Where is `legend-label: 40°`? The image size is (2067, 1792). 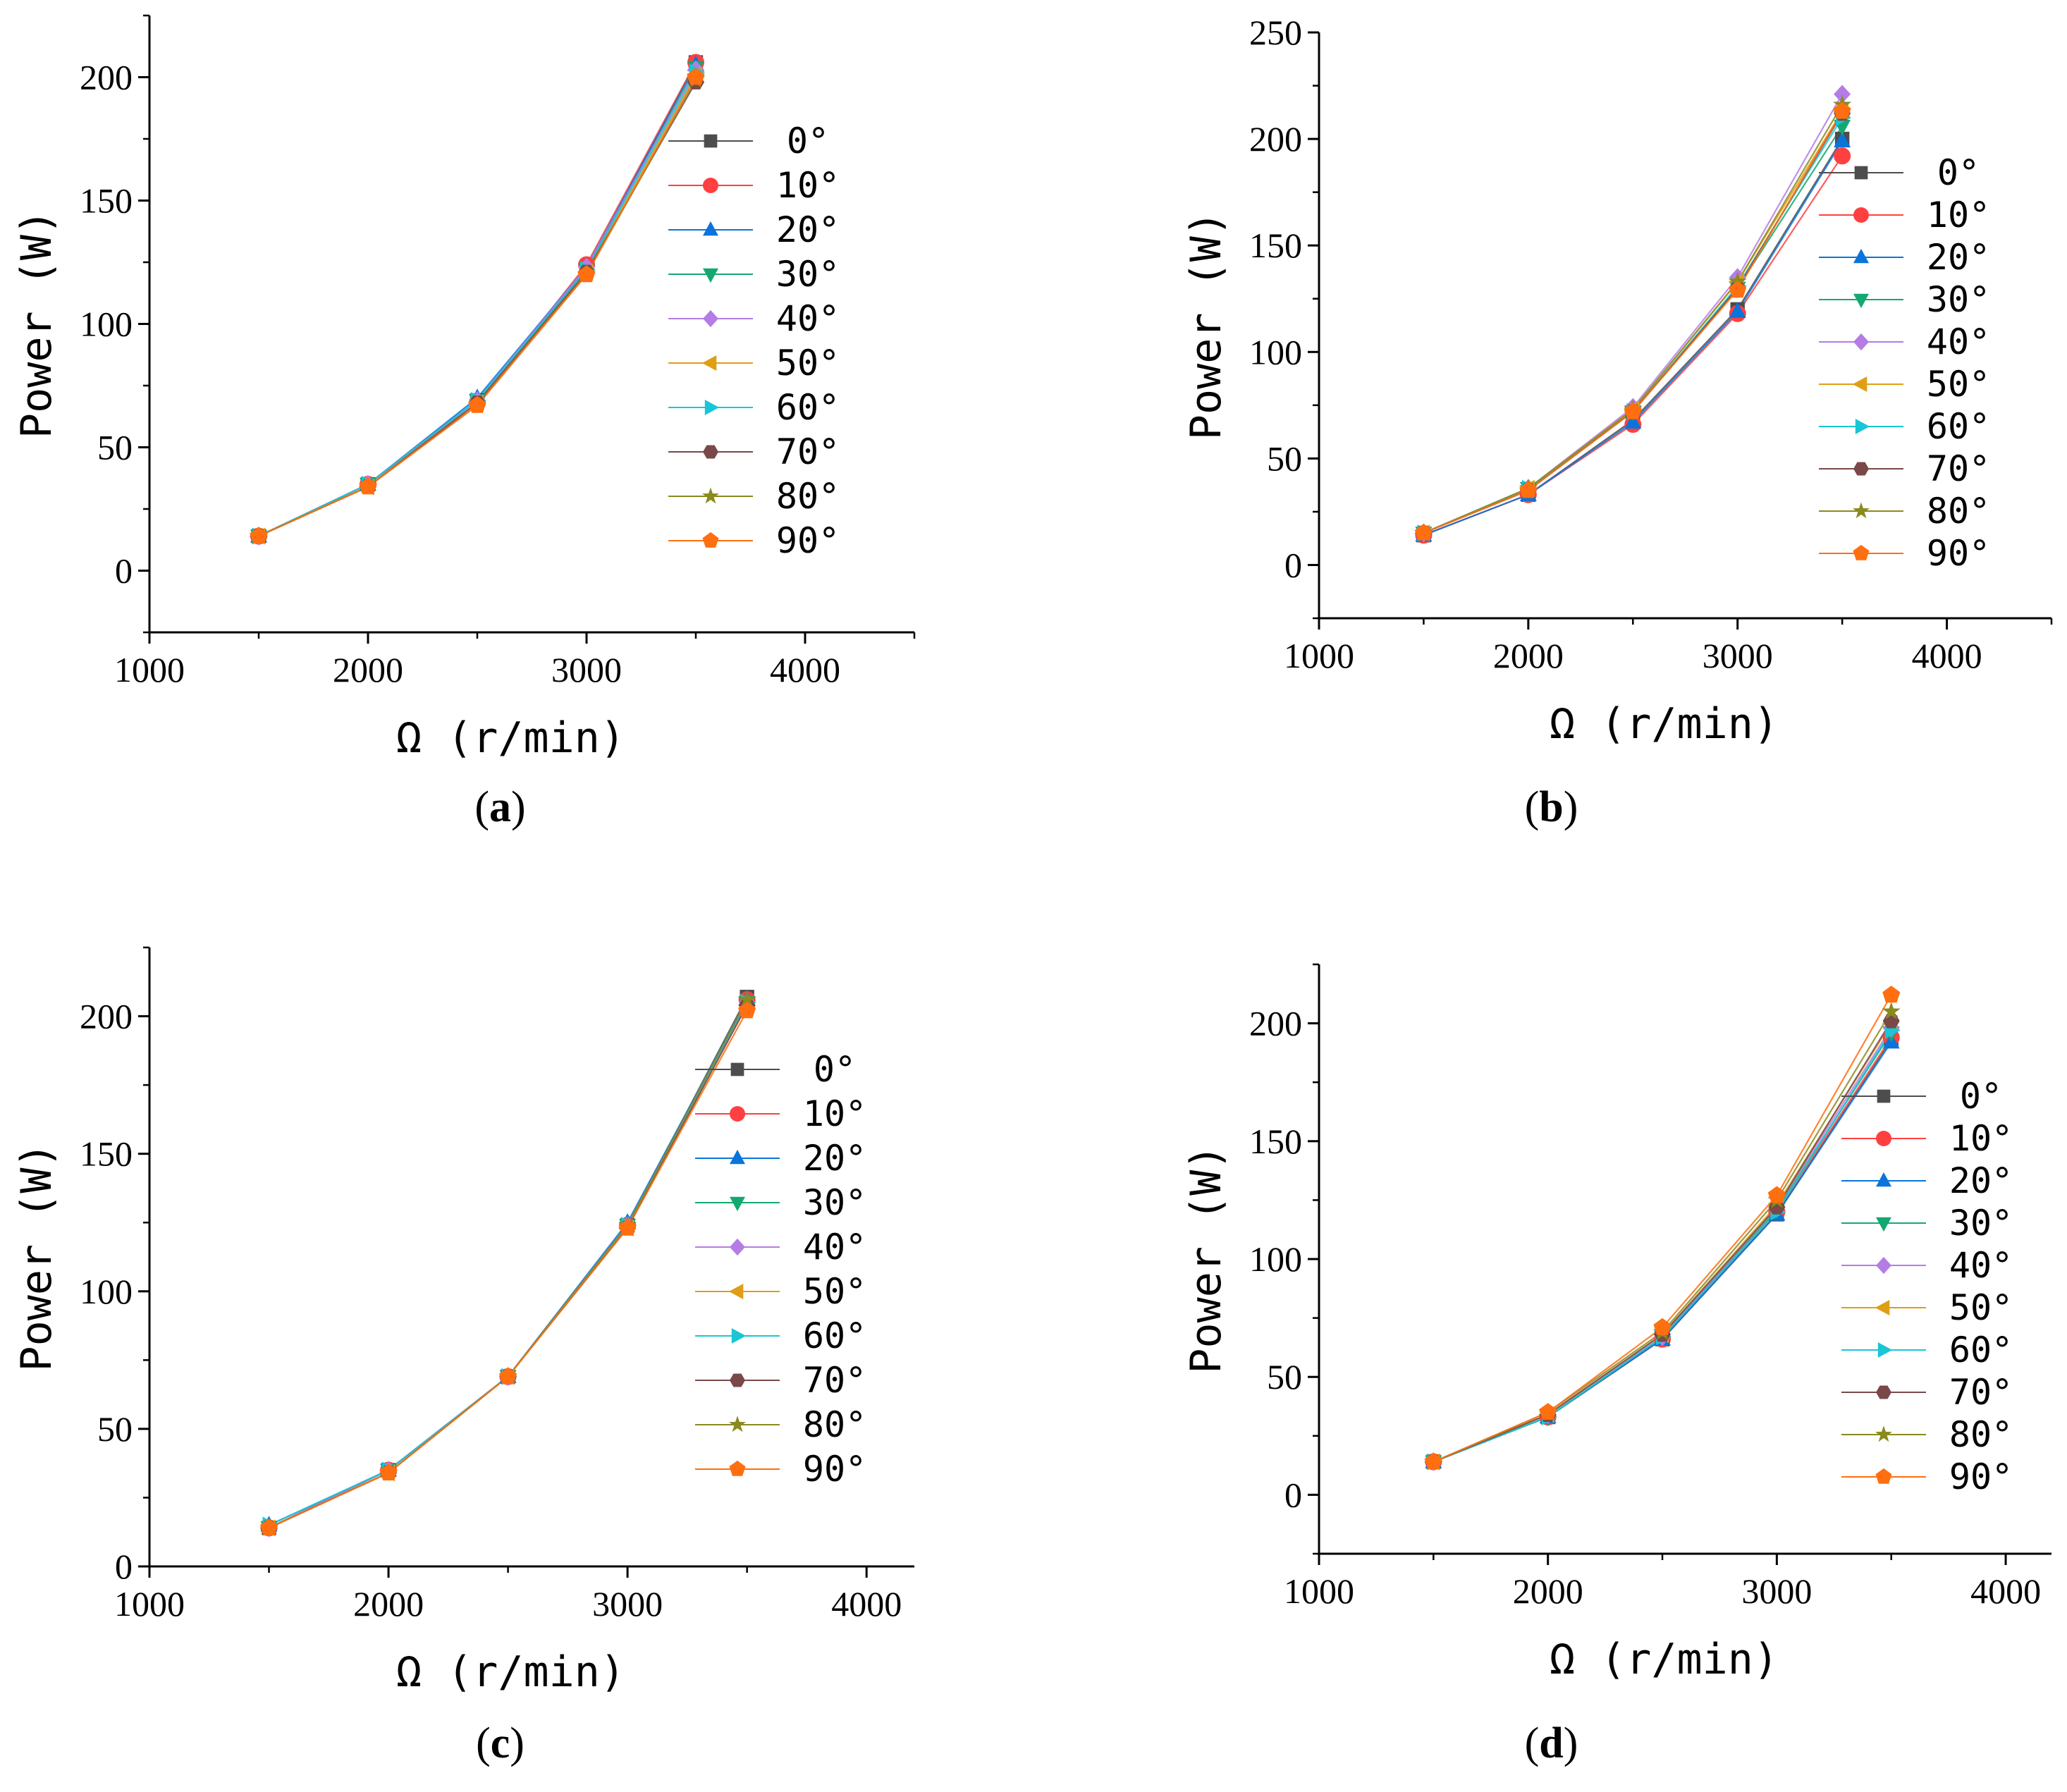 legend-label: 40° is located at coordinates (1958, 341).